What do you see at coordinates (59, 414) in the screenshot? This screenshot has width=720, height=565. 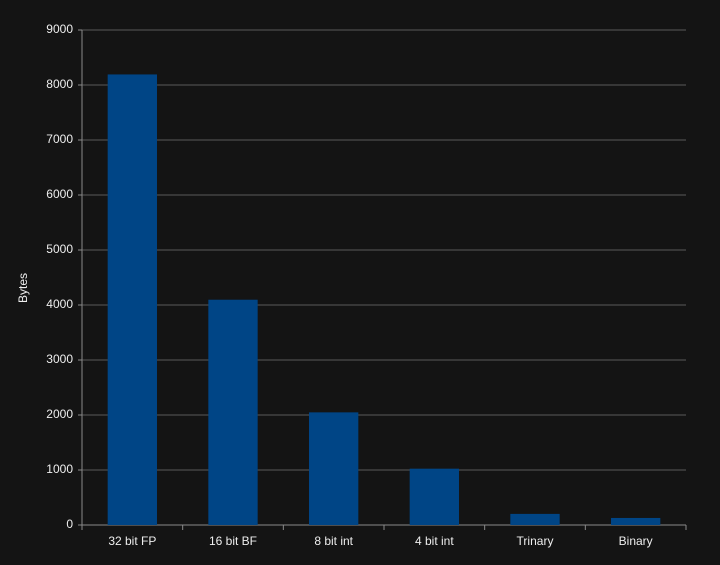 I see `y-tick-label: 2000` at bounding box center [59, 414].